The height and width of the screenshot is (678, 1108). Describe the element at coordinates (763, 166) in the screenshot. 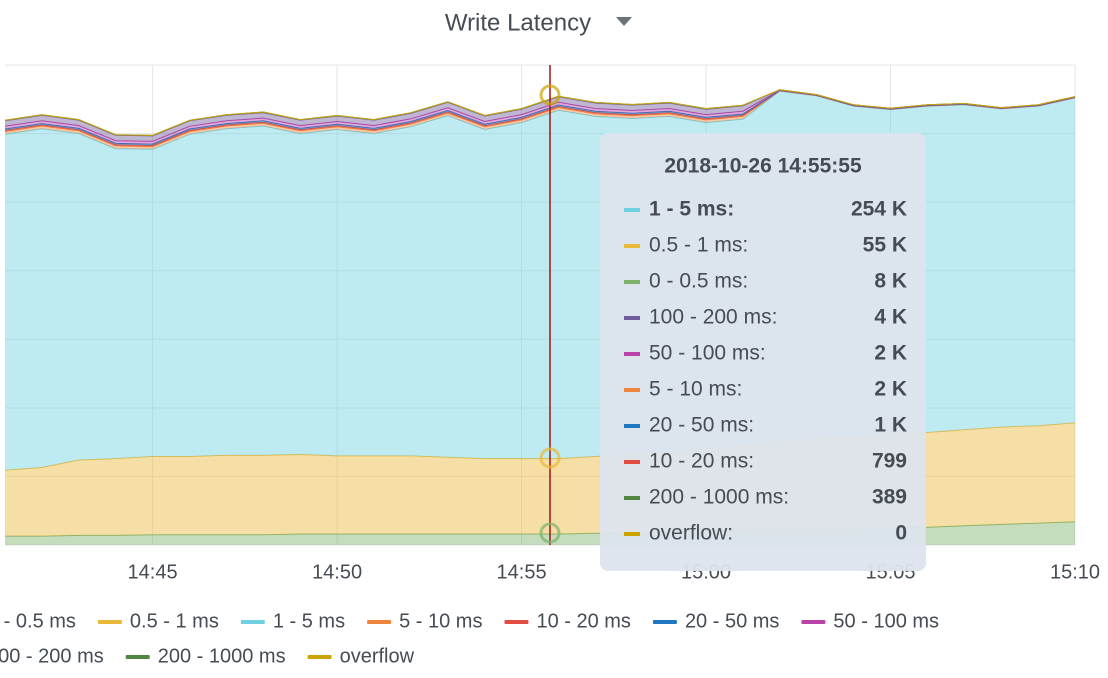

I see `tooltip-time: 2018-10-26 14:55:55` at that location.